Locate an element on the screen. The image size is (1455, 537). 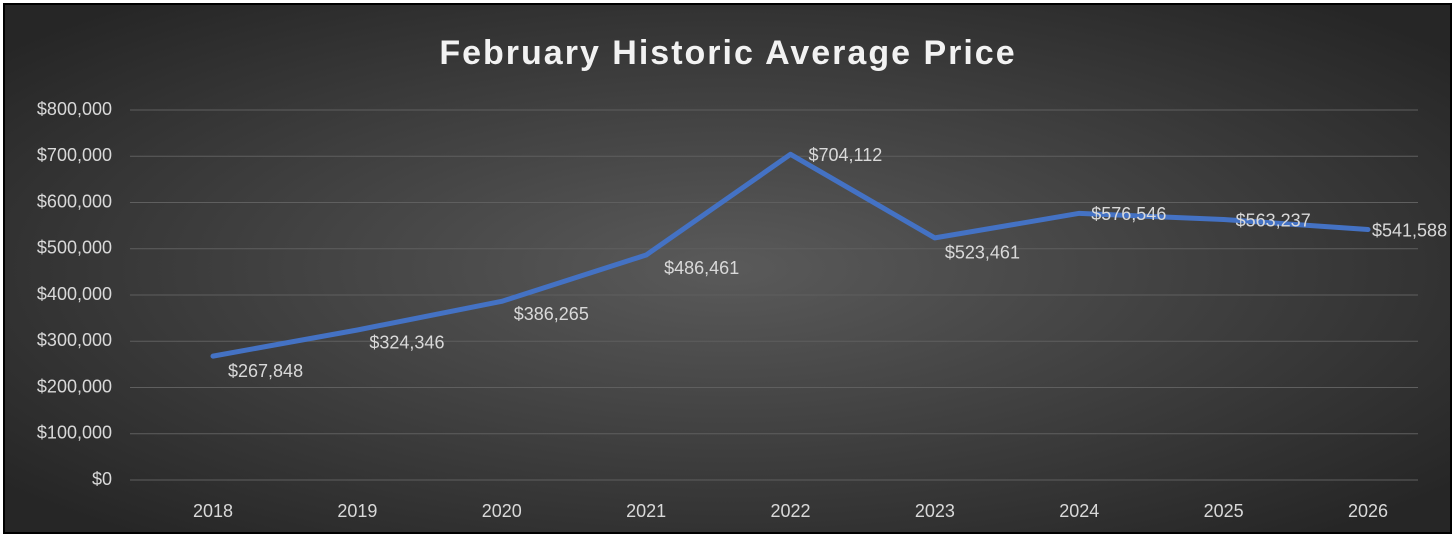
y-tick-label: $500,000 is located at coordinates (74, 248).